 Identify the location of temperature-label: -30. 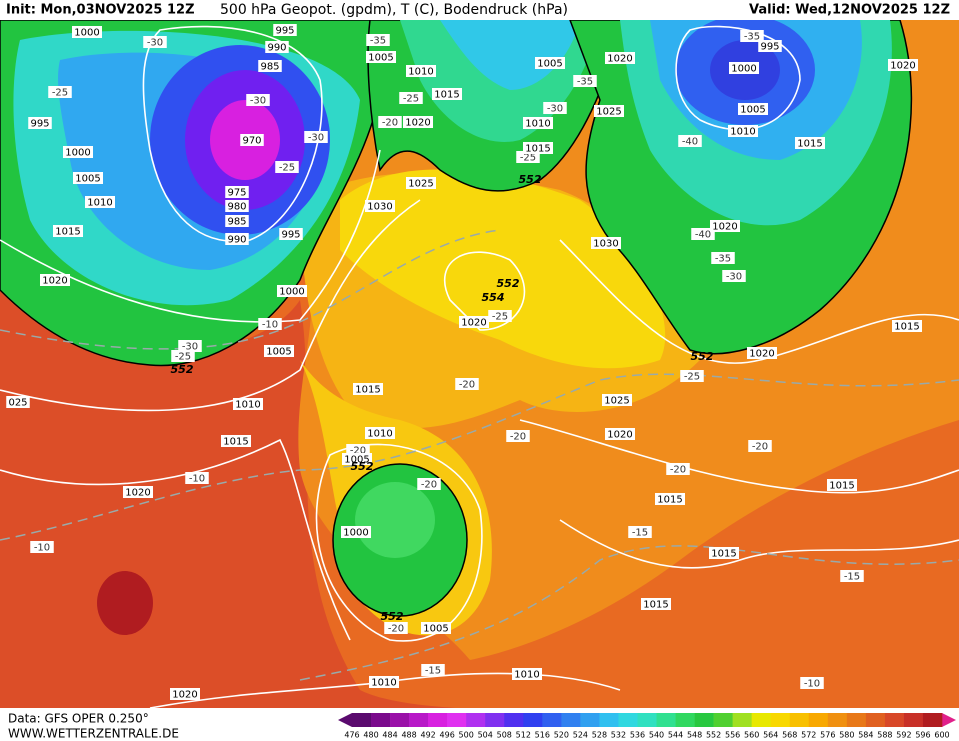
(734, 277).